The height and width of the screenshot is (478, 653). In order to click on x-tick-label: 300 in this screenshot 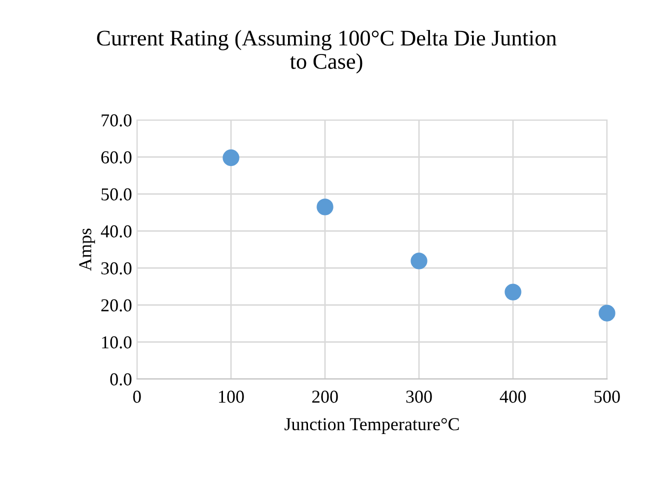, I will do `click(419, 396)`.